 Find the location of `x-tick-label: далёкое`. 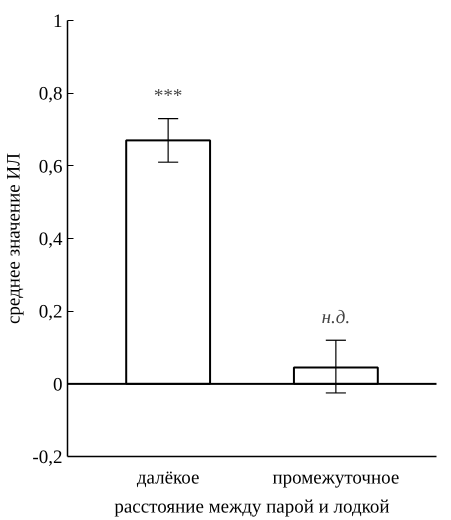

x-tick-label: далёкое is located at coordinates (168, 478).